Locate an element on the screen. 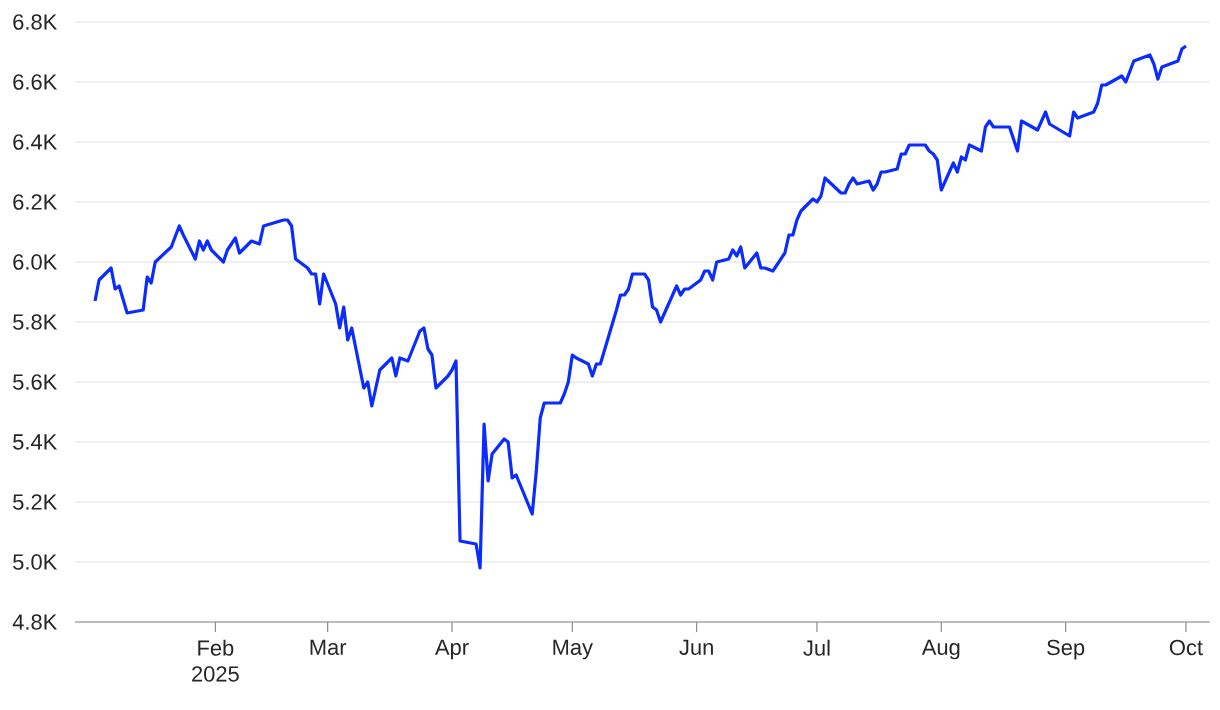 Image resolution: width=1220 pixels, height=710 pixels. y-tick-label: 5.8K is located at coordinates (35, 322).